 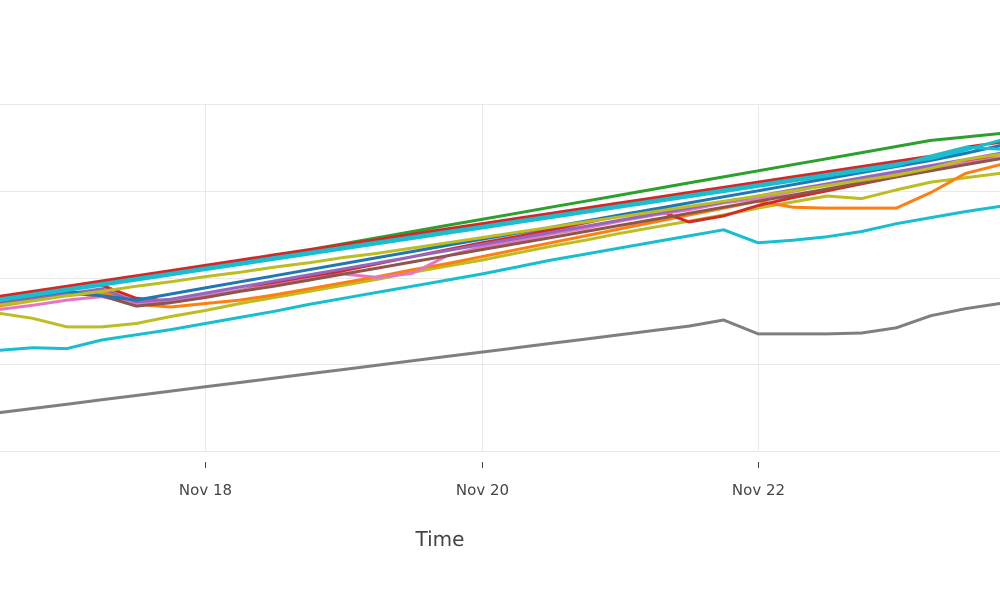 I want to click on x-tick-label: Nov 22, so click(x=758, y=490).